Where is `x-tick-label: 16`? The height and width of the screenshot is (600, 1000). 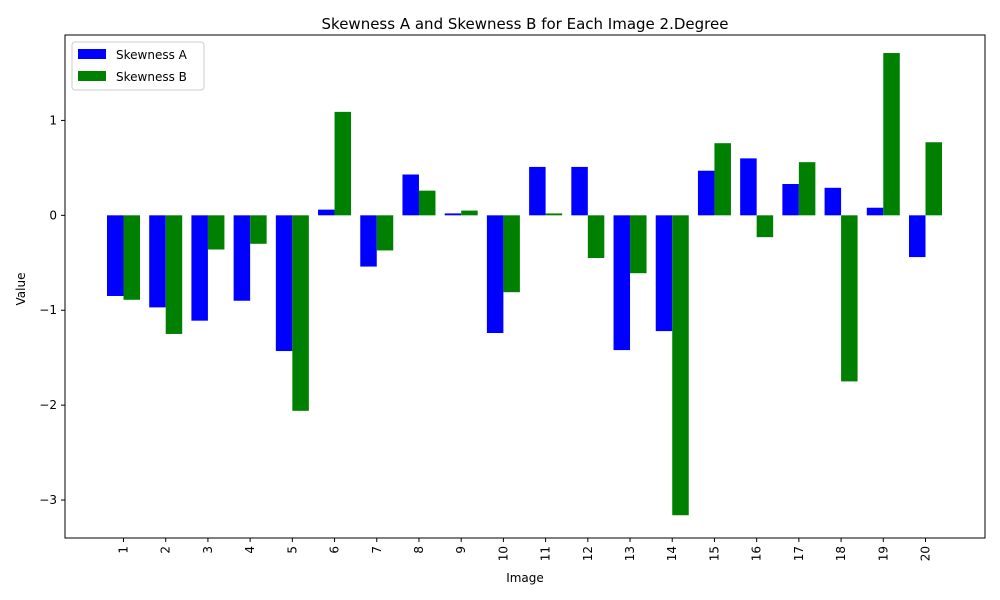 x-tick-label: 16 is located at coordinates (757, 553).